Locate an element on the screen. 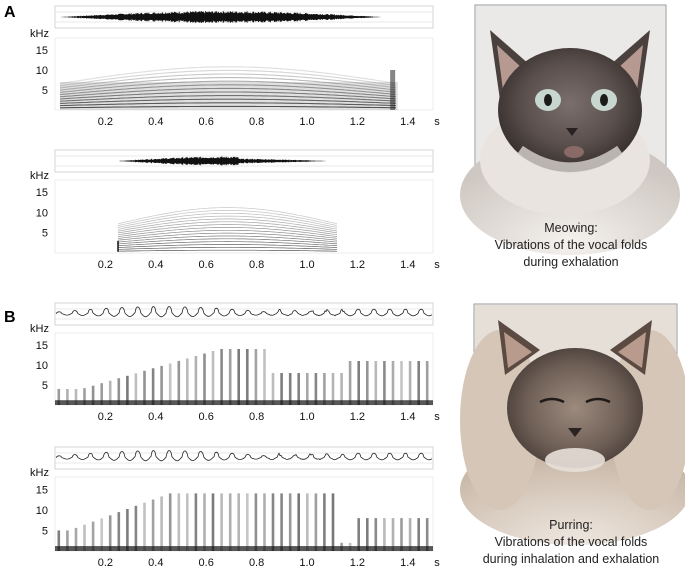 Image resolution: width=685 pixels, height=569 pixels. caption-meowing-line-3: during exhalation is located at coordinates (571, 262).